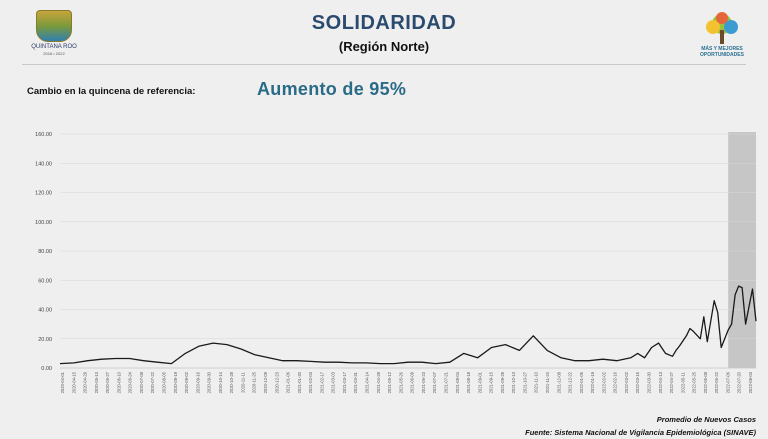 Image resolution: width=768 pixels, height=439 pixels. Describe the element at coordinates (479, 382) in the screenshot. I see `x-tick-label: 2021-09-01` at that location.